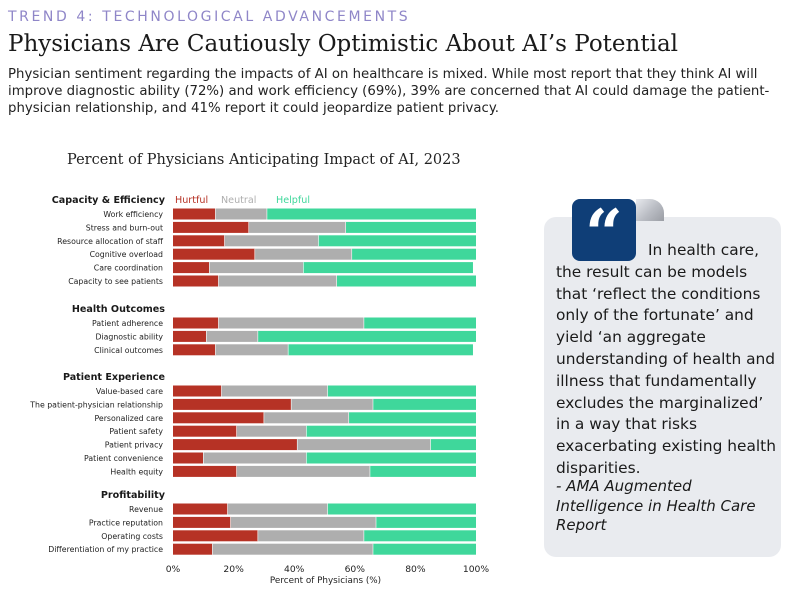 The width and height of the screenshot is (808, 594). Describe the element at coordinates (252, 350) in the screenshot. I see `bar-clinical-outcomes-neutral` at that location.